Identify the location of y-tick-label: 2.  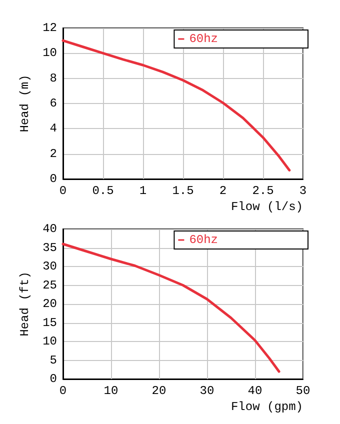
(53, 153).